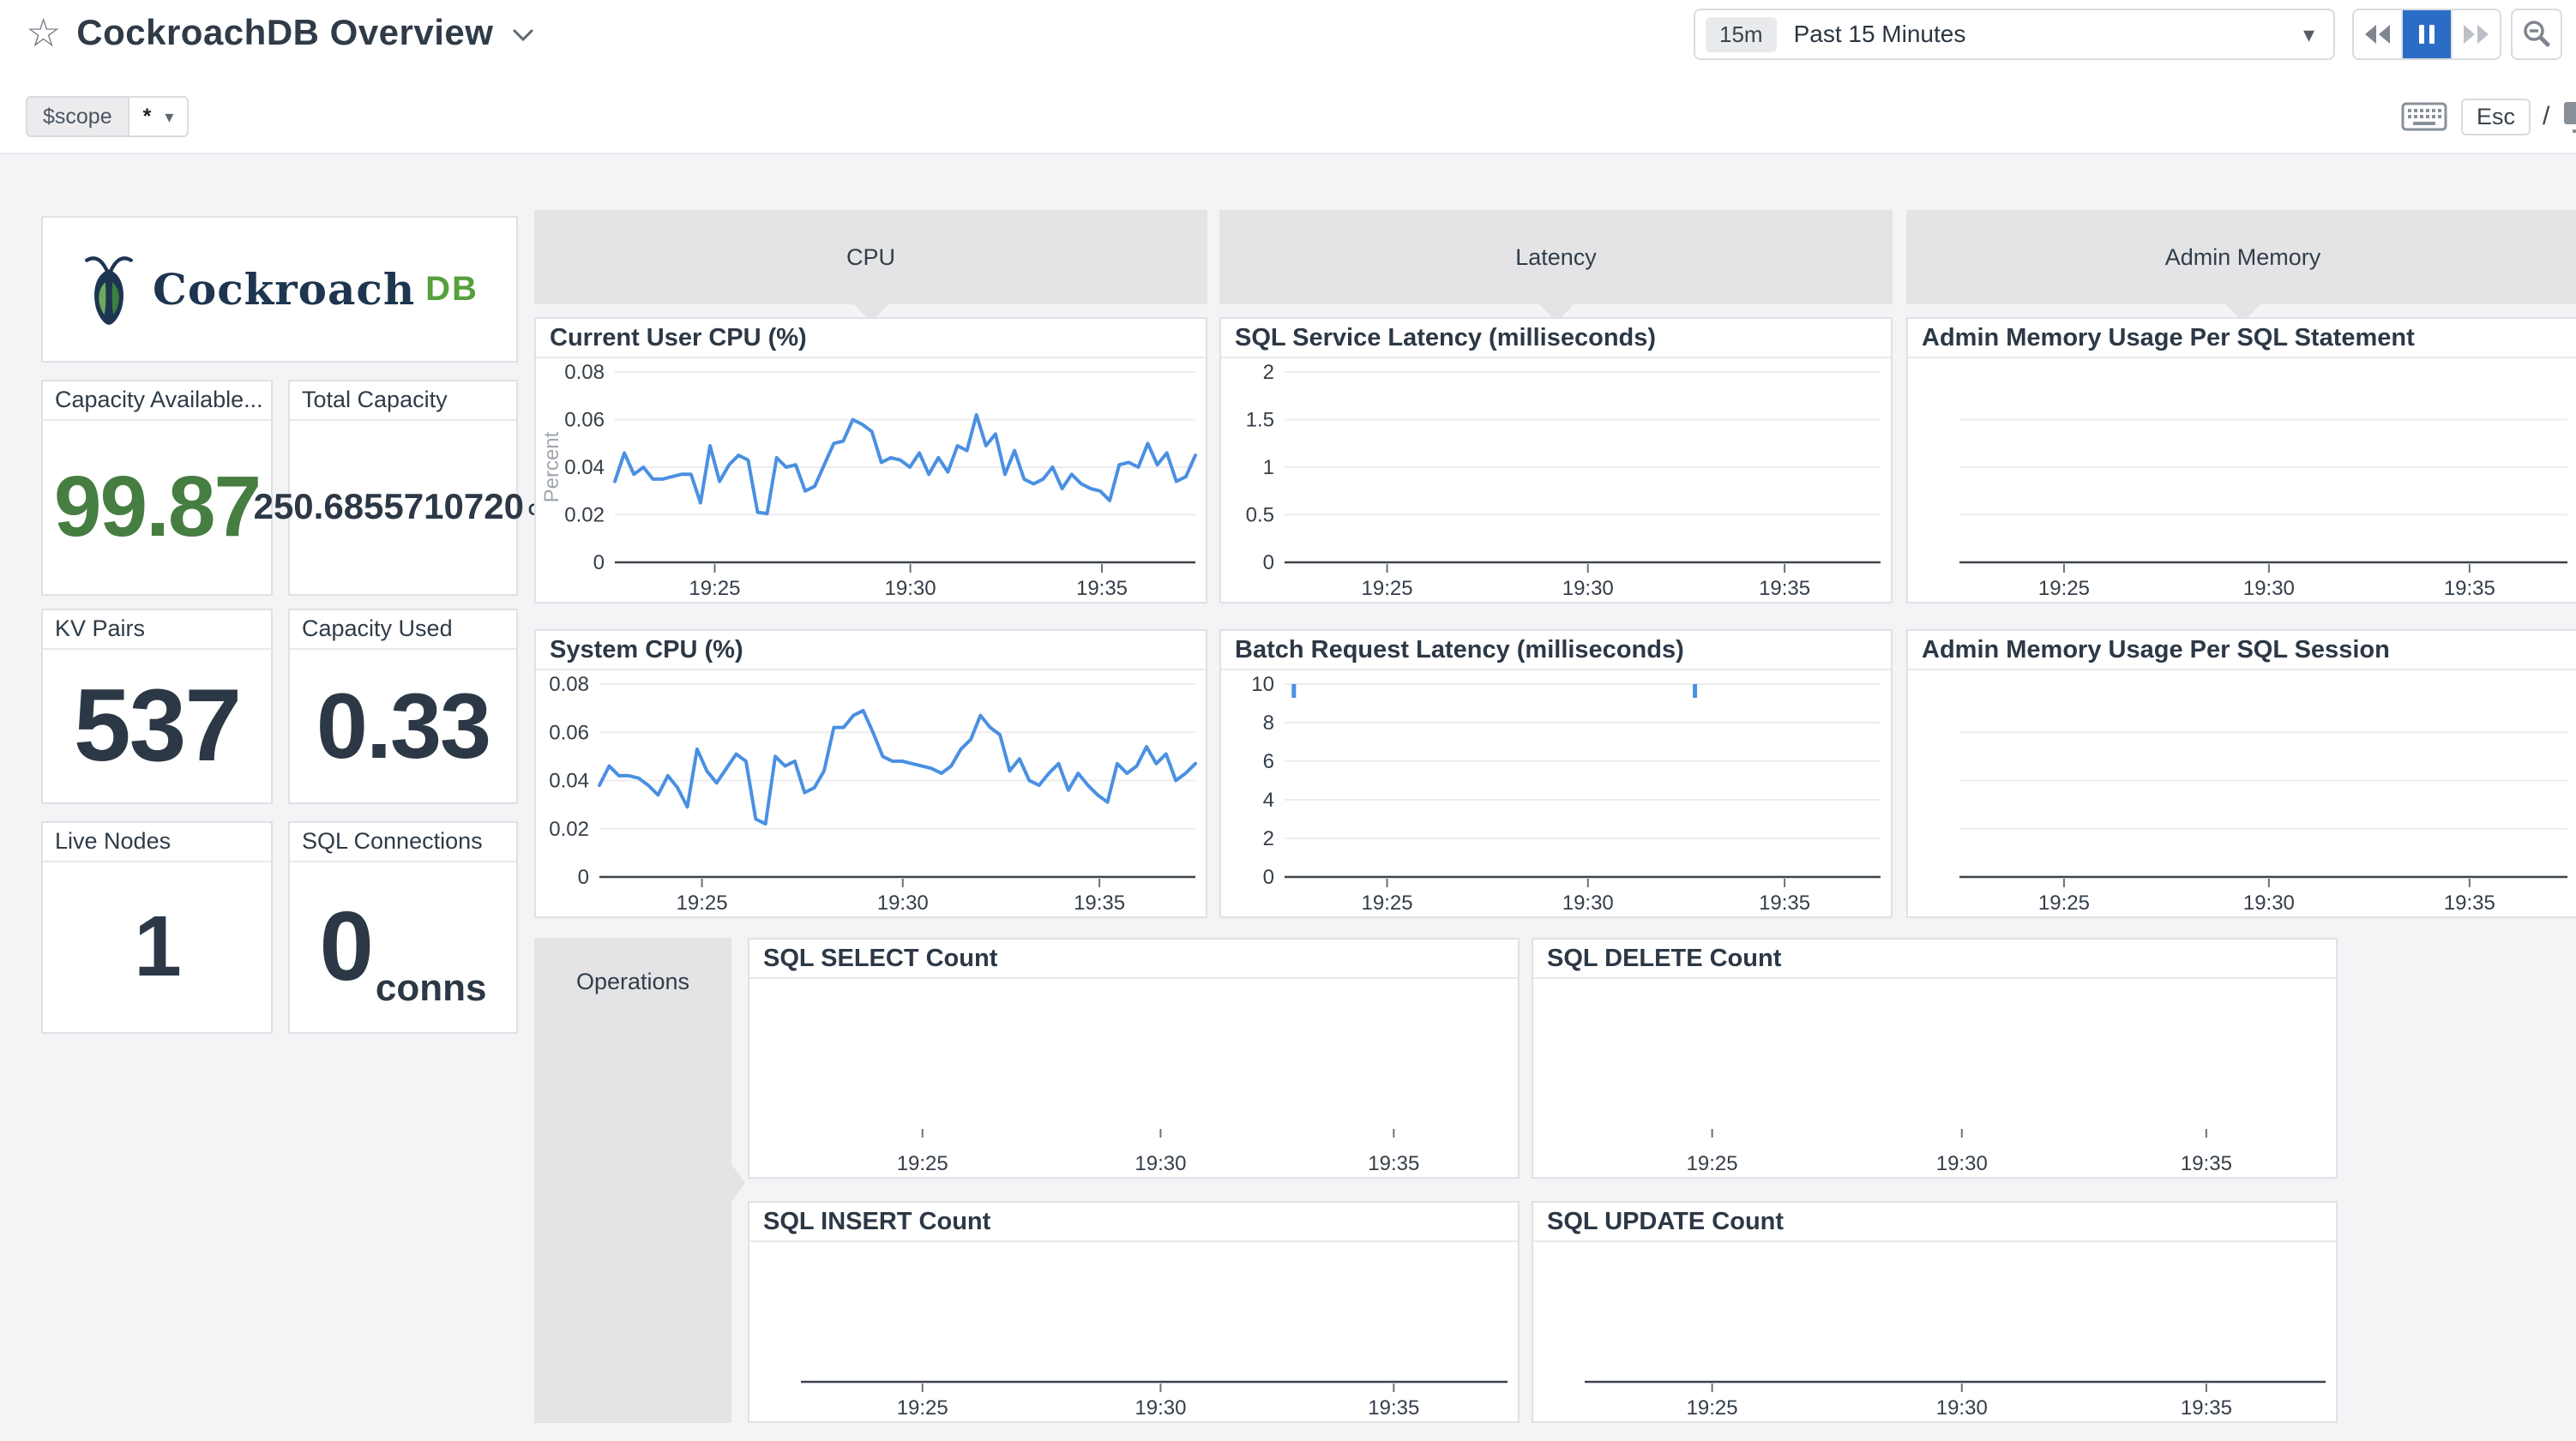  I want to click on stat-card-capacity-available: Capacity Available... 99.87, so click(157, 488).